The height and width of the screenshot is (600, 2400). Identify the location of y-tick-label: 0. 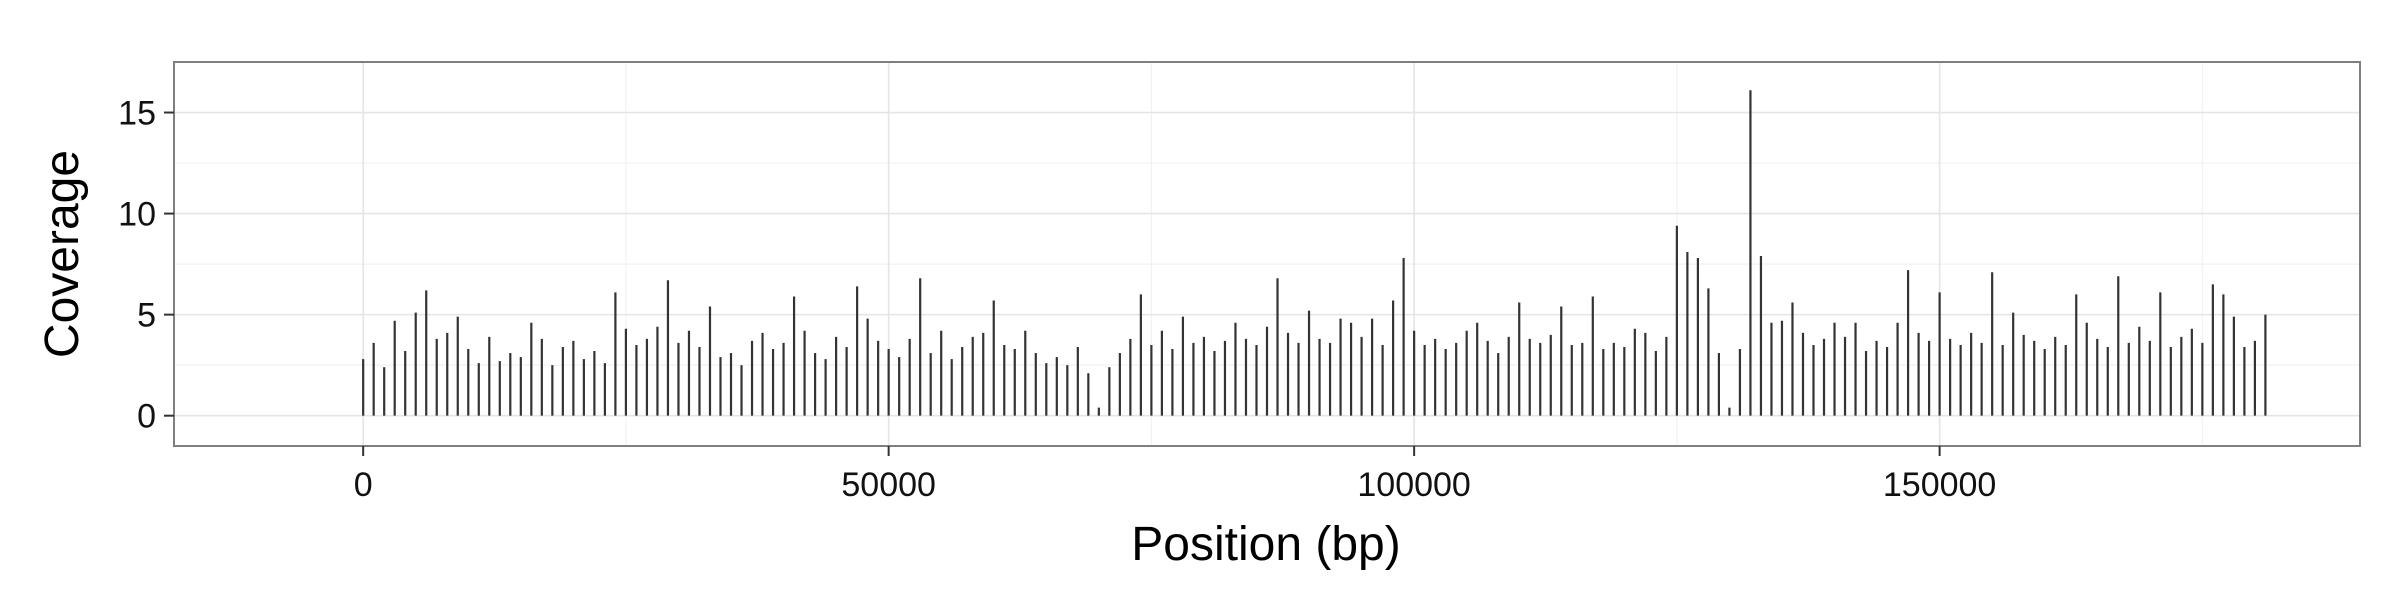
(146, 417).